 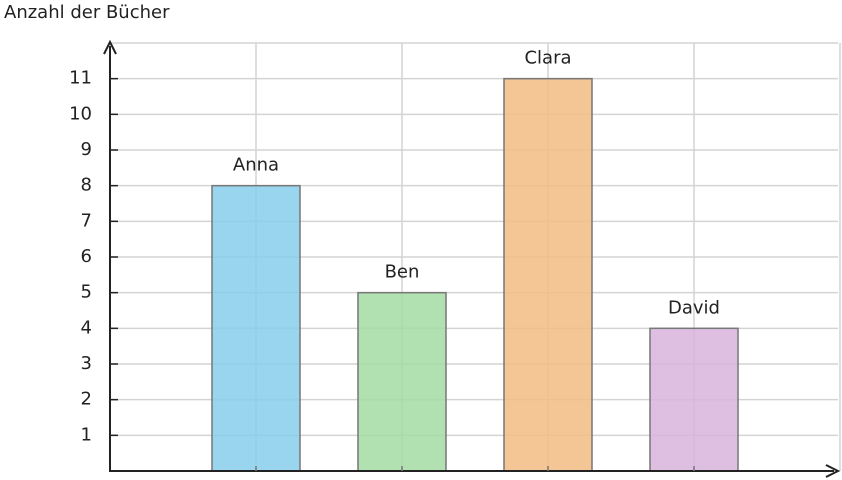 I want to click on bar-label: Anna, so click(x=256, y=165).